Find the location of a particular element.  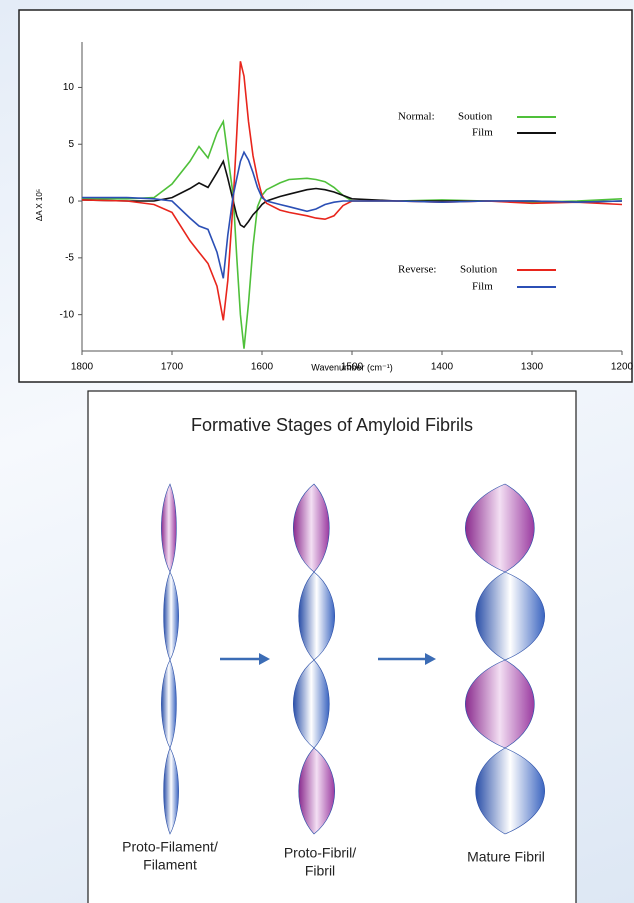

stage-label: Filament is located at coordinates (170, 865).